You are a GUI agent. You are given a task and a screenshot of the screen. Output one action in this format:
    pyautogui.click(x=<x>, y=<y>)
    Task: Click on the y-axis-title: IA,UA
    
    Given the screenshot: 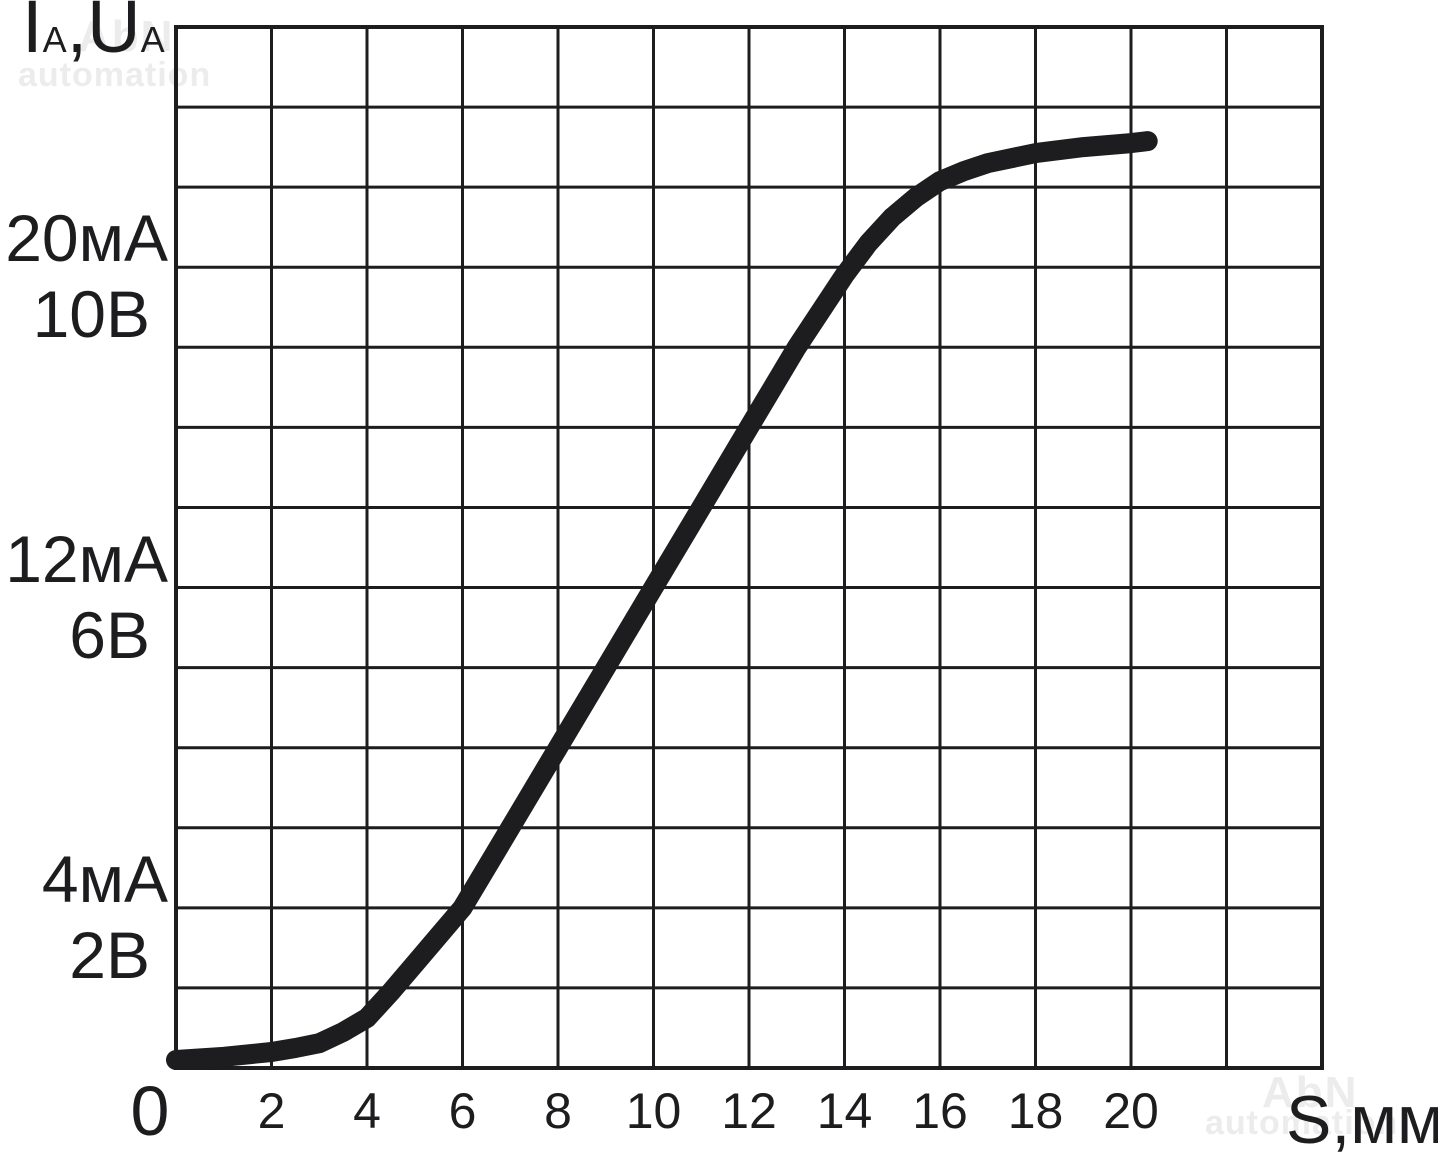 What is the action you would take?
    pyautogui.click(x=93, y=32)
    